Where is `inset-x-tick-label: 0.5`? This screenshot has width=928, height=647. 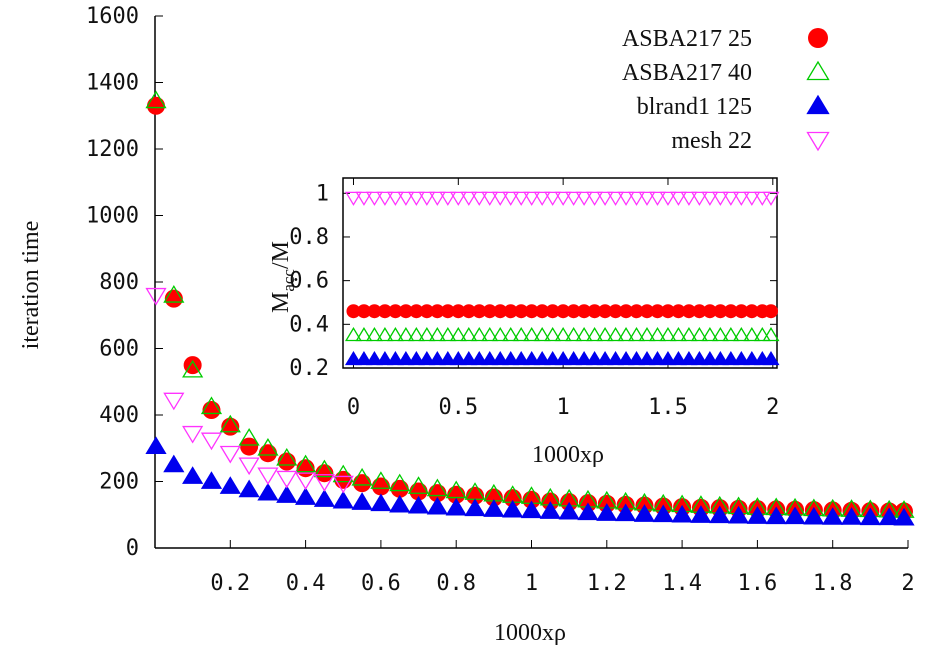
inset-x-tick-label: 0.5 is located at coordinates (458, 407).